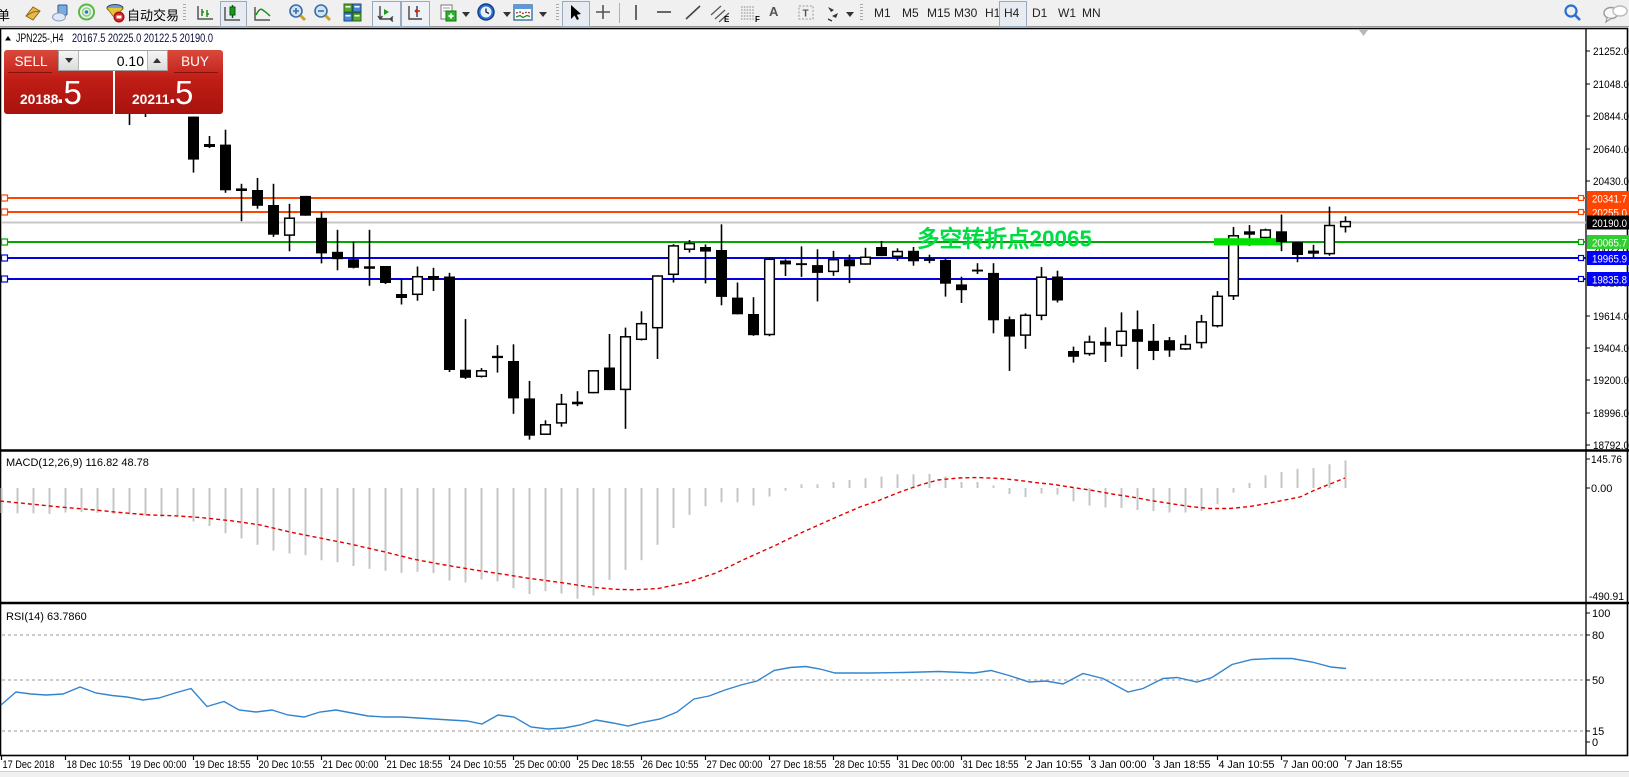  Describe the element at coordinates (1606, 597) in the screenshot. I see `svg-text: -490.91` at that location.